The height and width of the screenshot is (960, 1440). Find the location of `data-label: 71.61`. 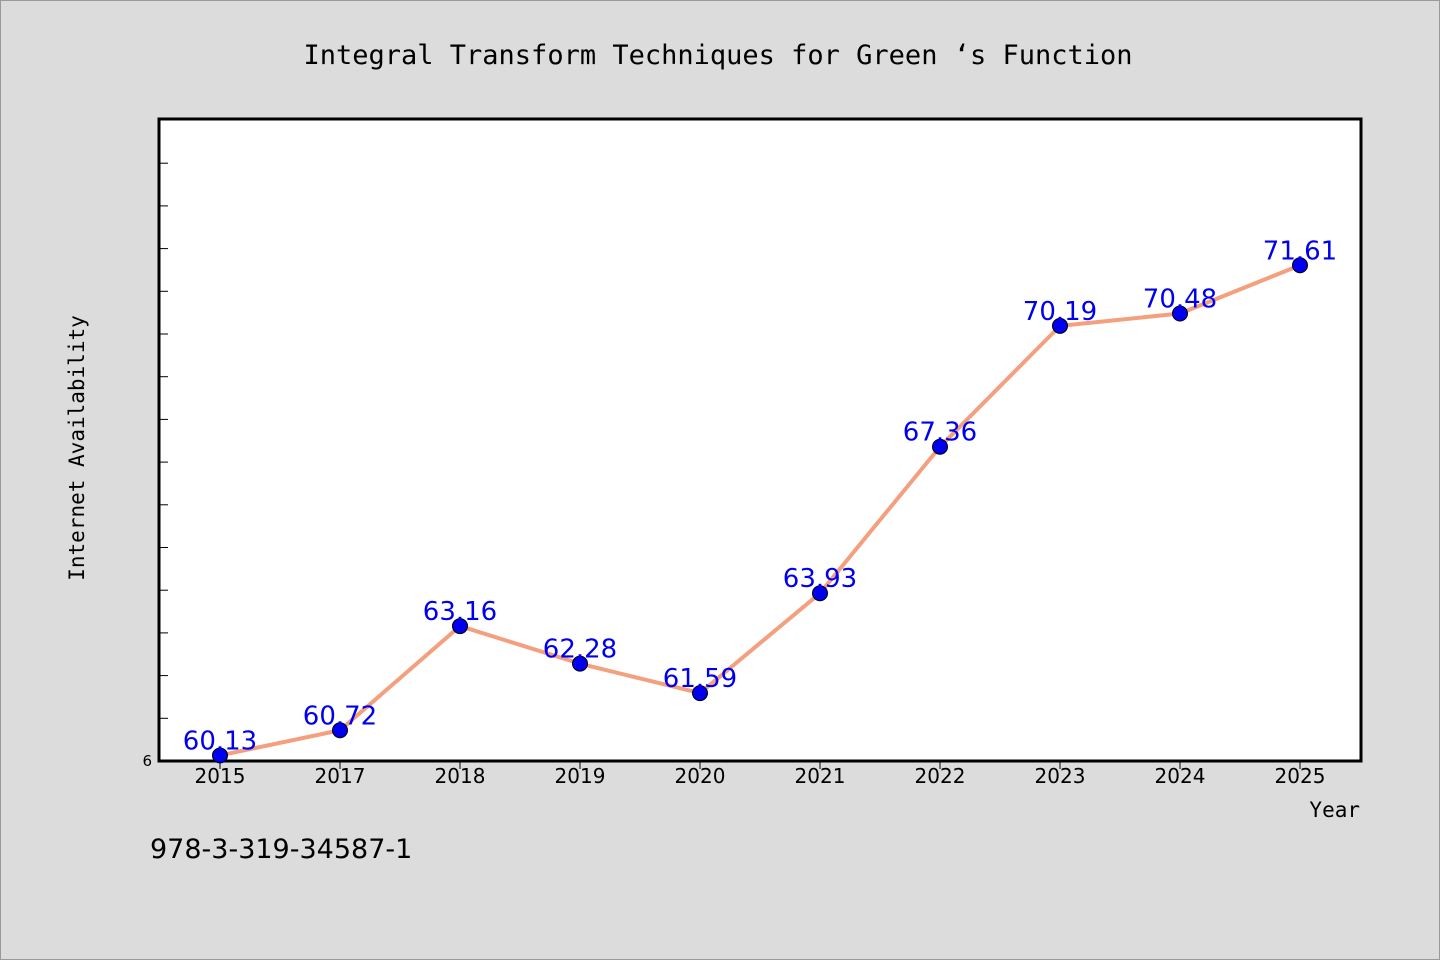

data-label: 71.61 is located at coordinates (1300, 251).